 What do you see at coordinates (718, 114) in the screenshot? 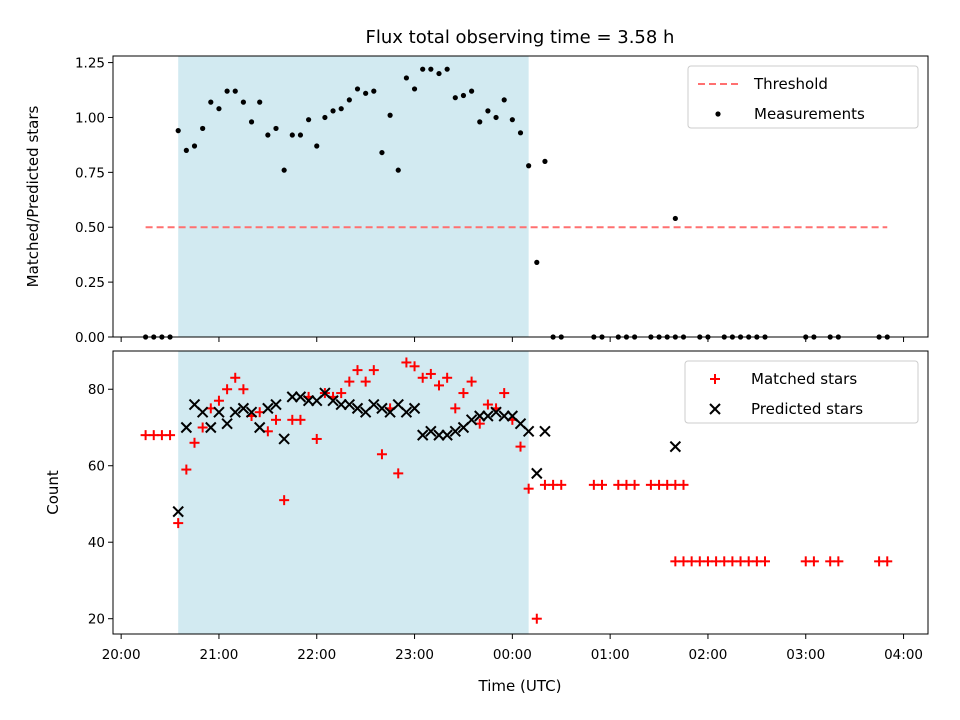
I see `legend-marker` at bounding box center [718, 114].